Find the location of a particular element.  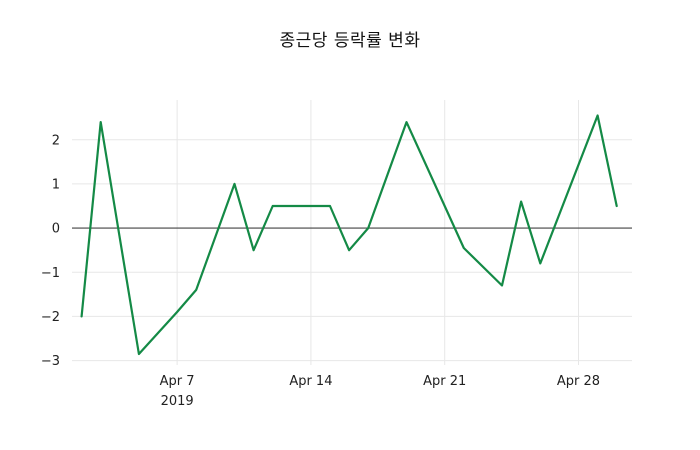

chart-title: 종근당 등락률 변화 is located at coordinates (350, 41).